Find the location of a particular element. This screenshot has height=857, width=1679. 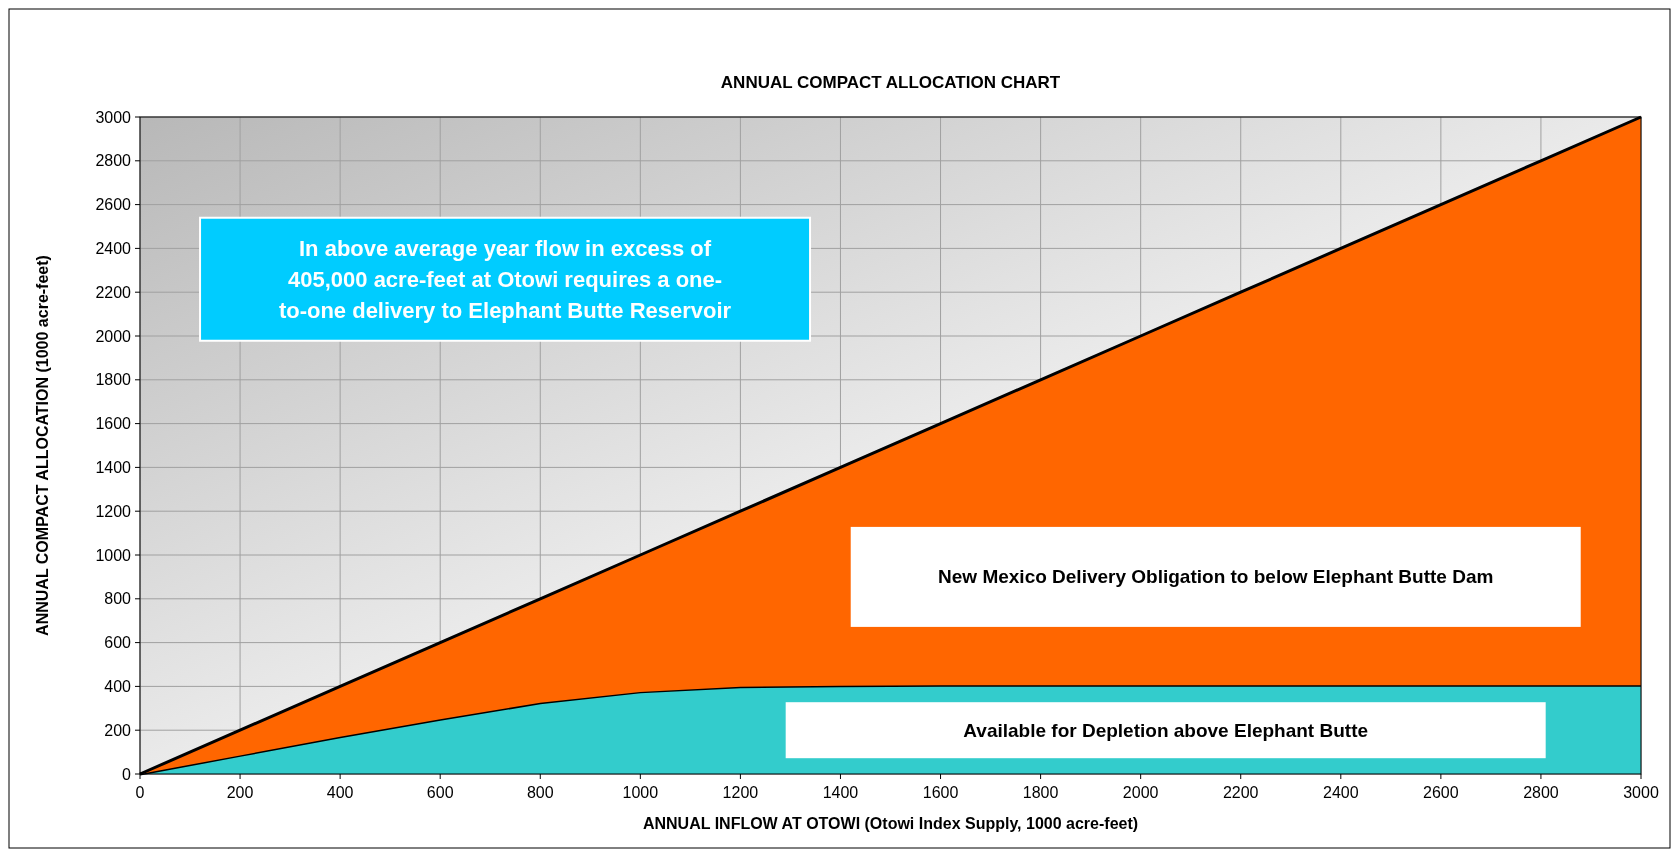

x-tick-label: 1000 is located at coordinates (640, 792).